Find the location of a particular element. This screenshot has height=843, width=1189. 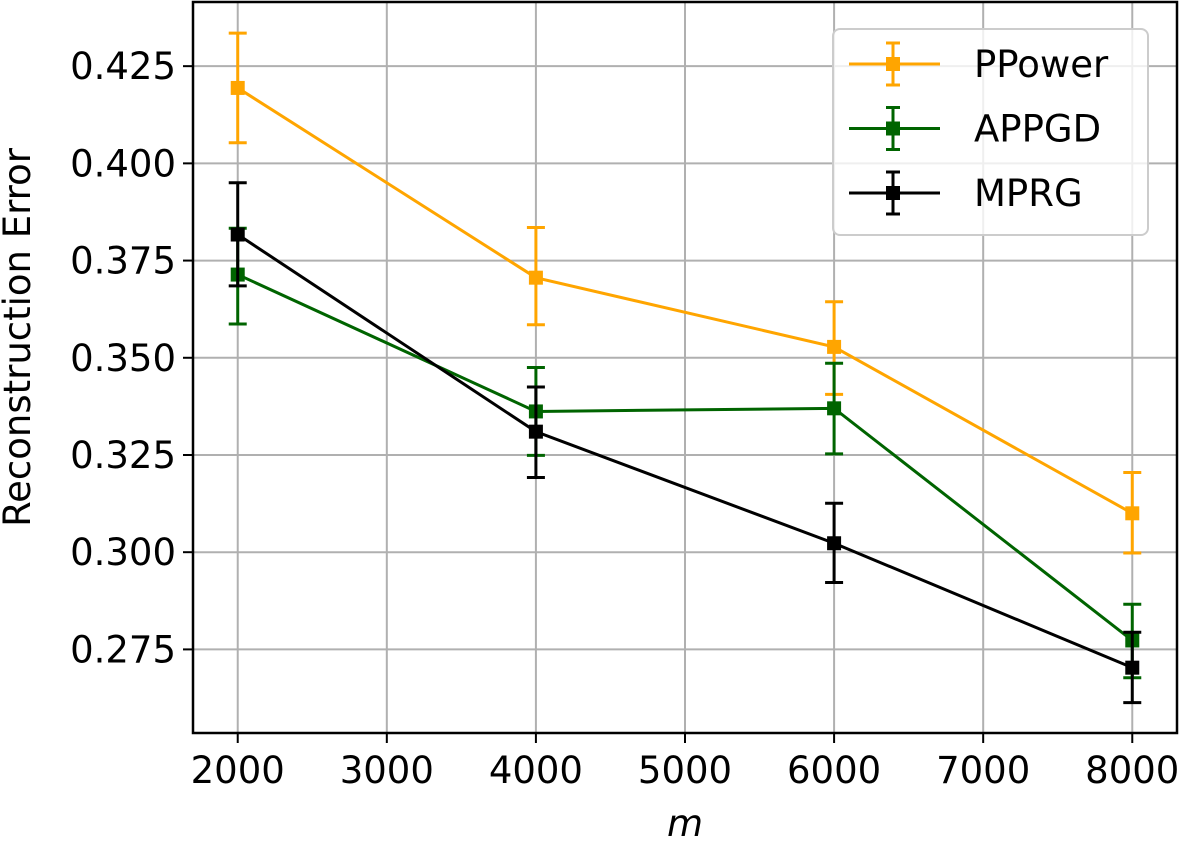

x-tick-label: 2000 is located at coordinates (238, 770).